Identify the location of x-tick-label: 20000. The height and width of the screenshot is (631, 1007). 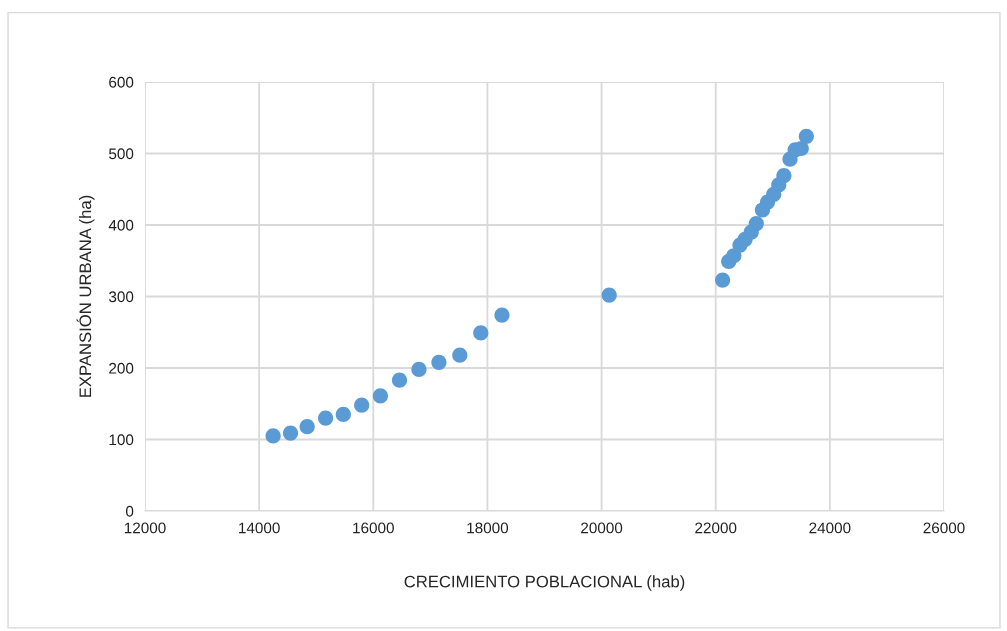
(602, 528).